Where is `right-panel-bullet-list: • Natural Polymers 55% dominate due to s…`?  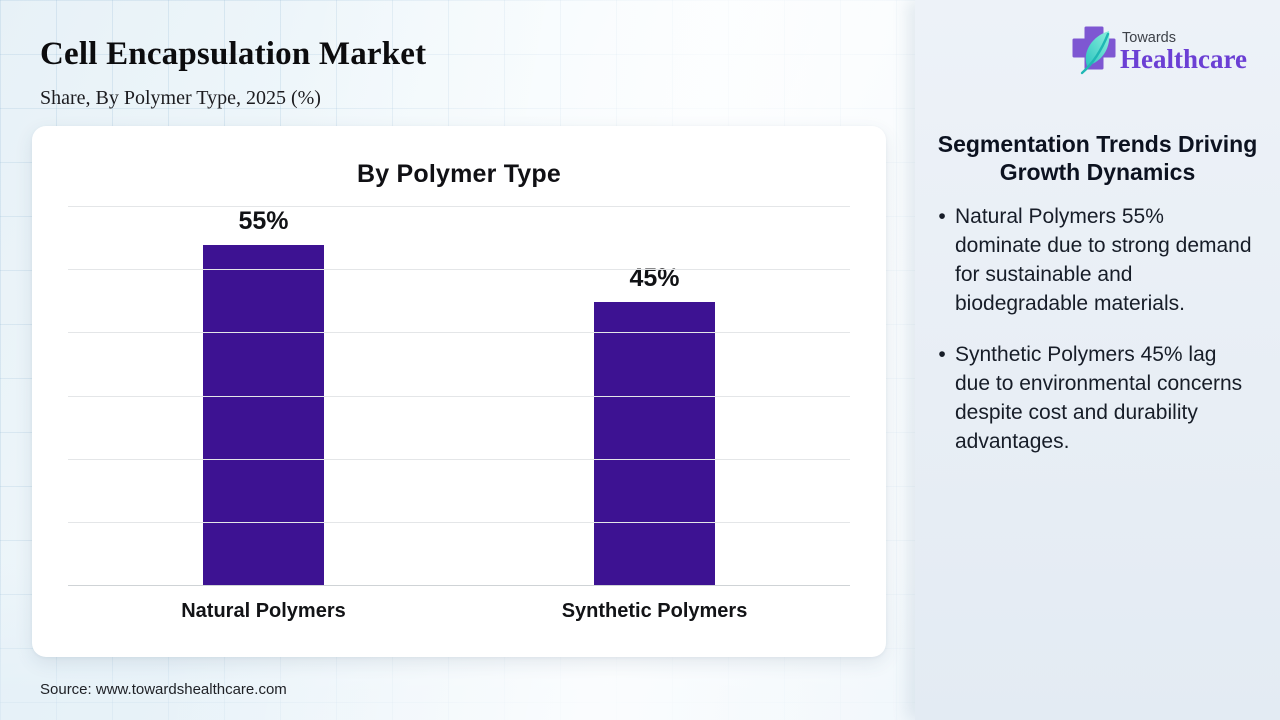 right-panel-bullet-list: • Natural Polymers 55% dominate due to s… is located at coordinates (1090, 340).